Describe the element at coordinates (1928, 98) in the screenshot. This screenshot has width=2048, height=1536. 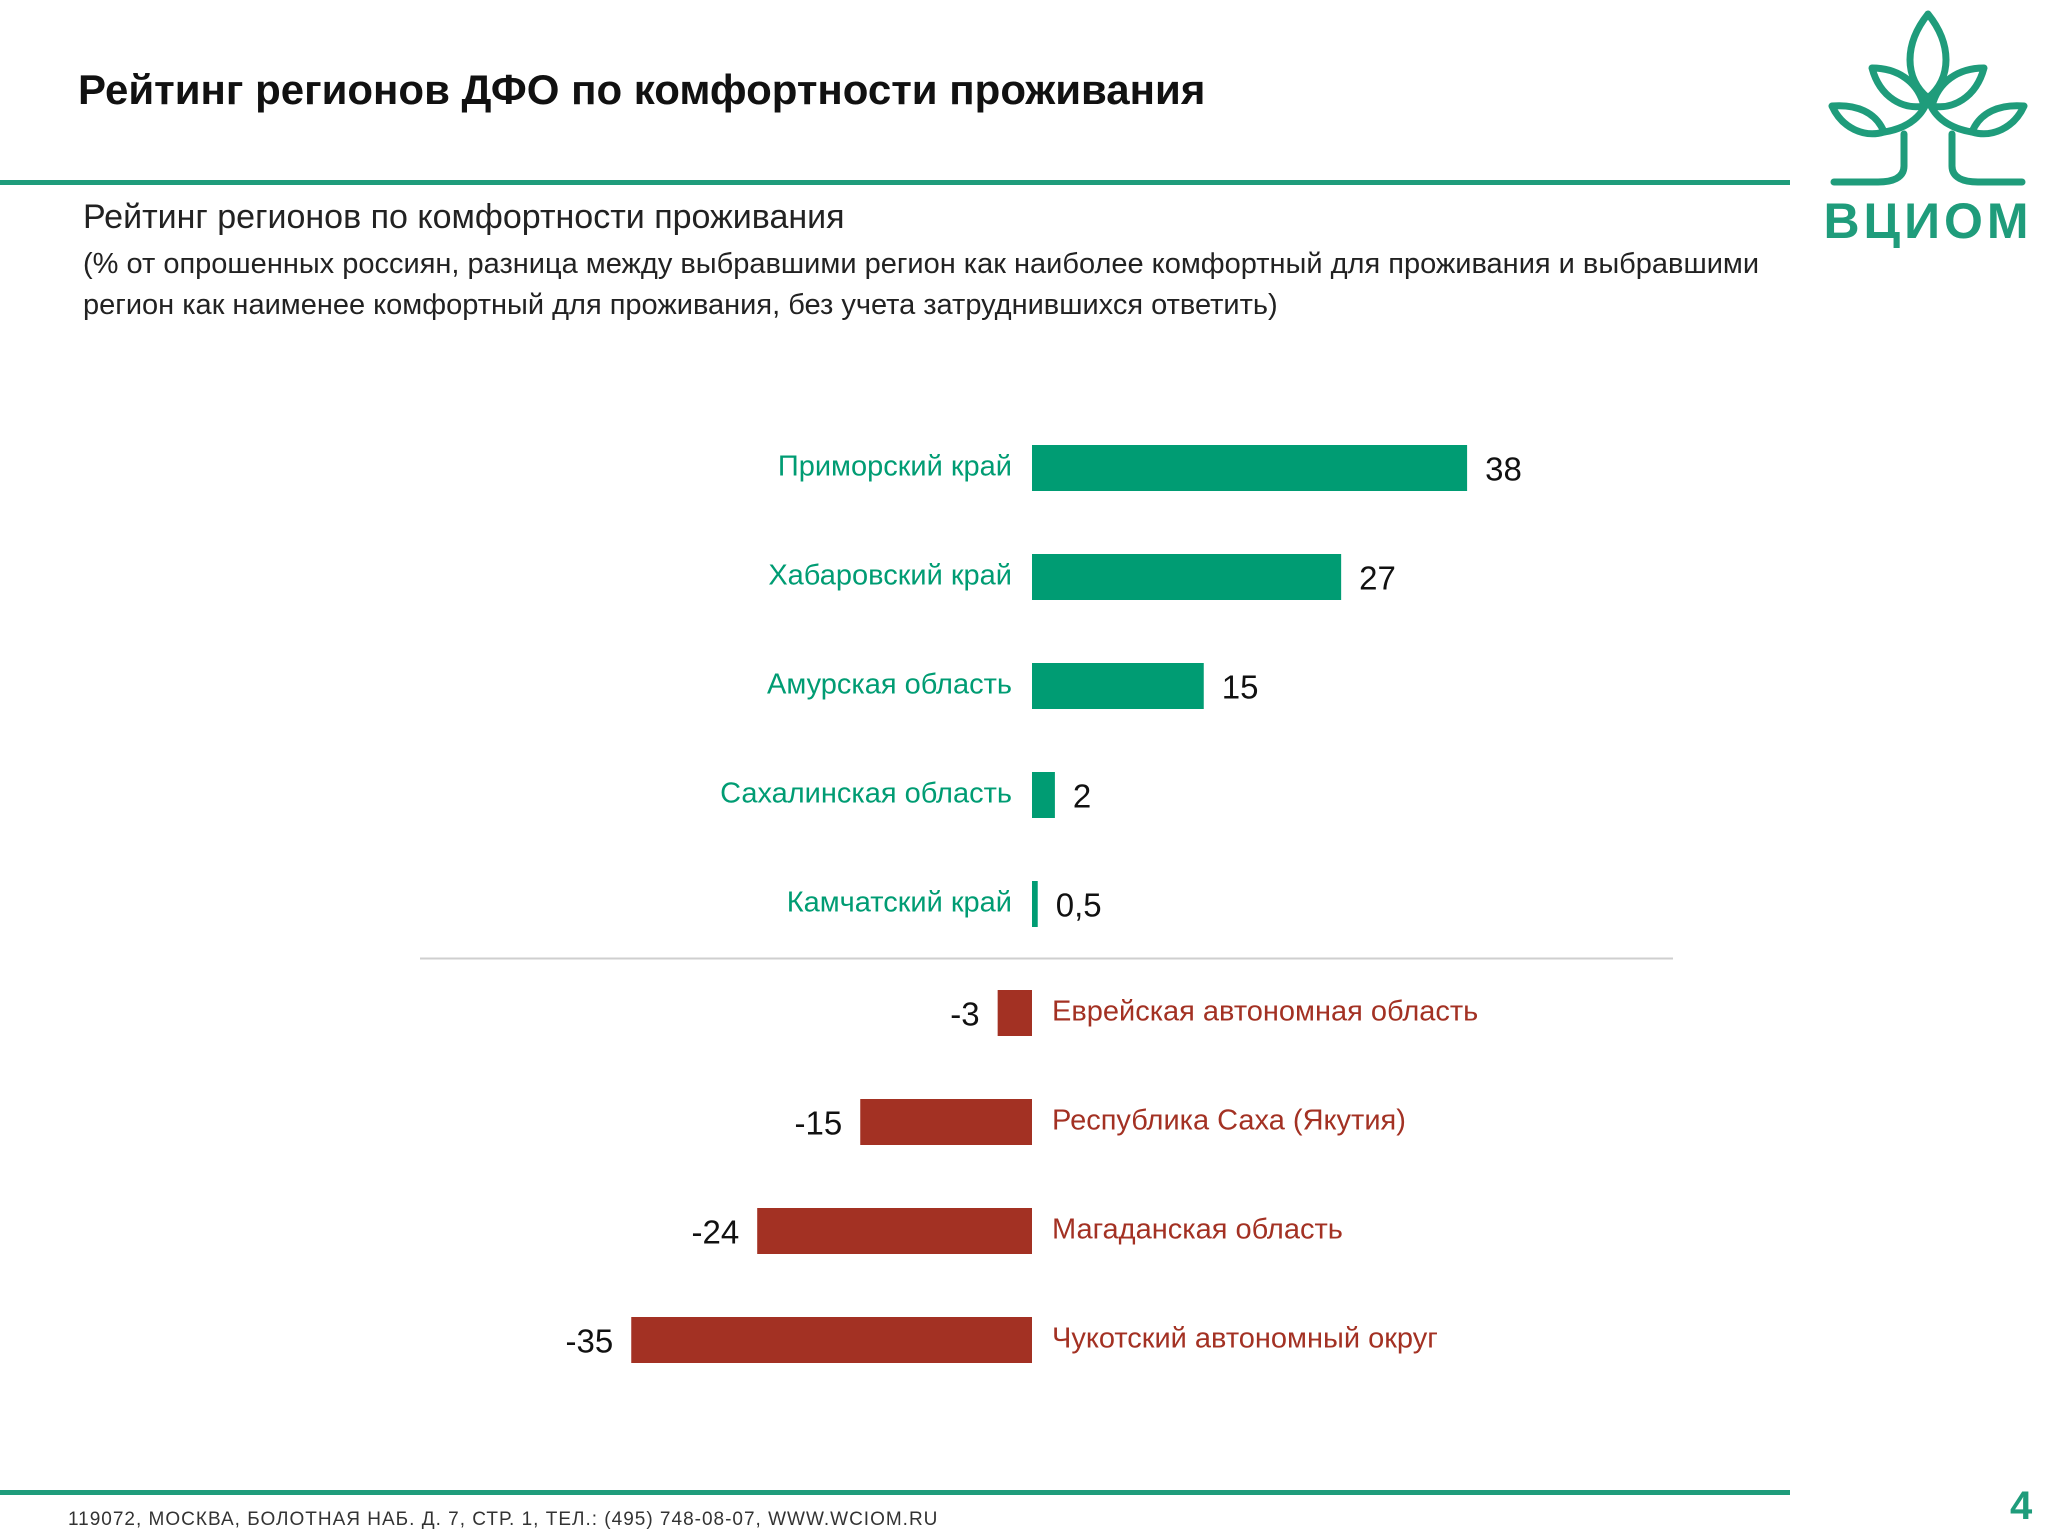
I see `tree-logo-icon` at that location.